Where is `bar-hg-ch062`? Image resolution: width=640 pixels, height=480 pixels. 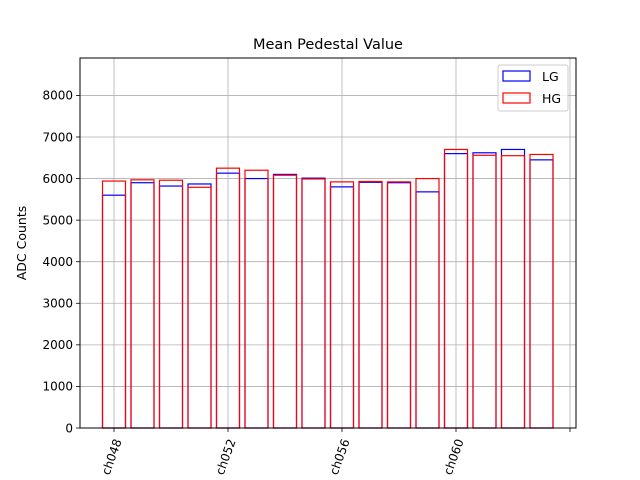
bar-hg-ch062 is located at coordinates (513, 292).